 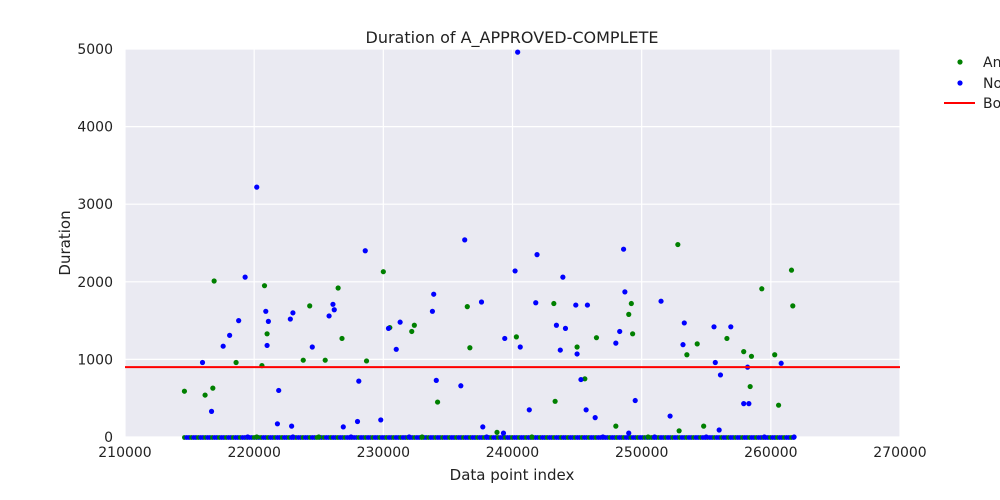 I want to click on x-axis-label: Data point index, so click(x=512, y=475).